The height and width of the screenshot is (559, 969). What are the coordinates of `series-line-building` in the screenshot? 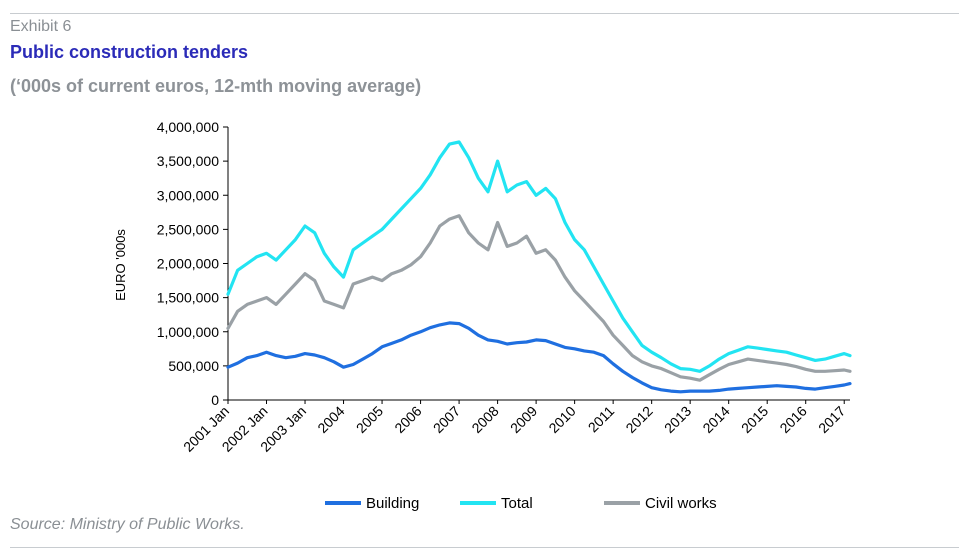 It's located at (539, 357).